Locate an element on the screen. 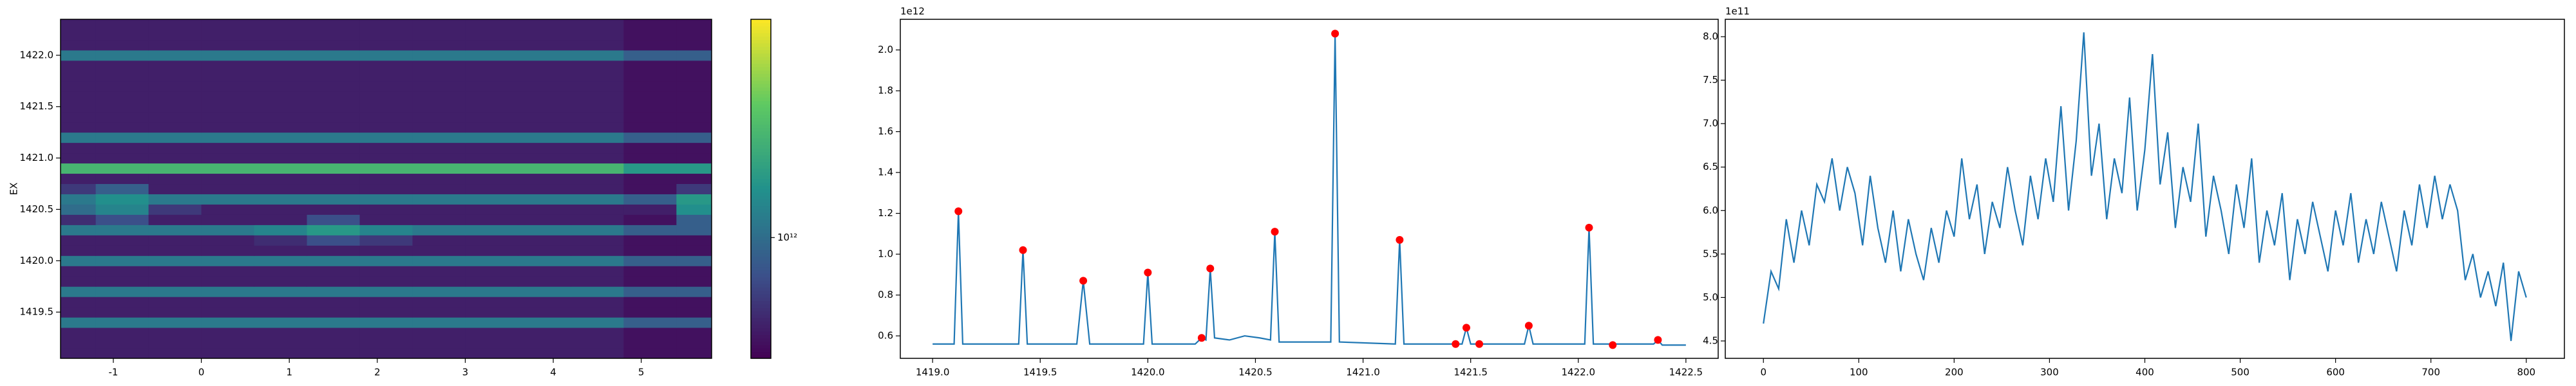 The height and width of the screenshot is (386, 2576). x-tick-label: 5 is located at coordinates (641, 372).